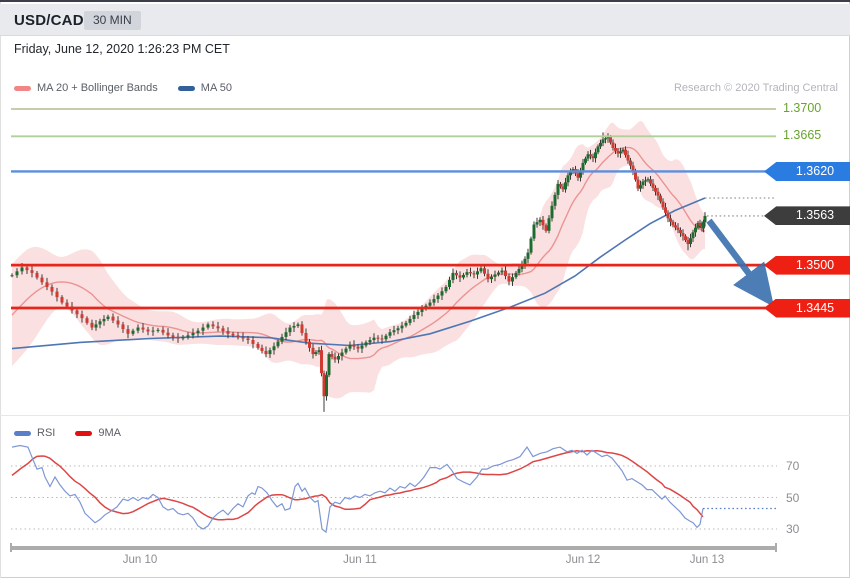 The width and height of the screenshot is (850, 578). I want to click on price-badge-last-price: 1.3563, so click(807, 216).